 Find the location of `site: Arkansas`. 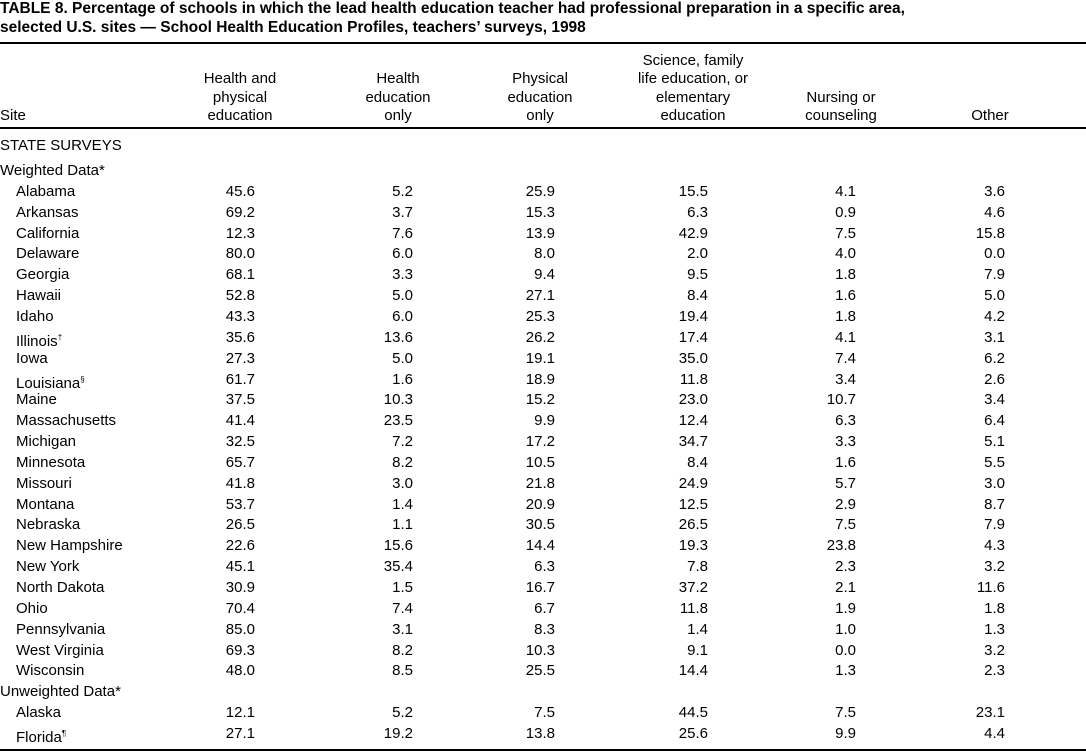

site: Arkansas is located at coordinates (47, 212).